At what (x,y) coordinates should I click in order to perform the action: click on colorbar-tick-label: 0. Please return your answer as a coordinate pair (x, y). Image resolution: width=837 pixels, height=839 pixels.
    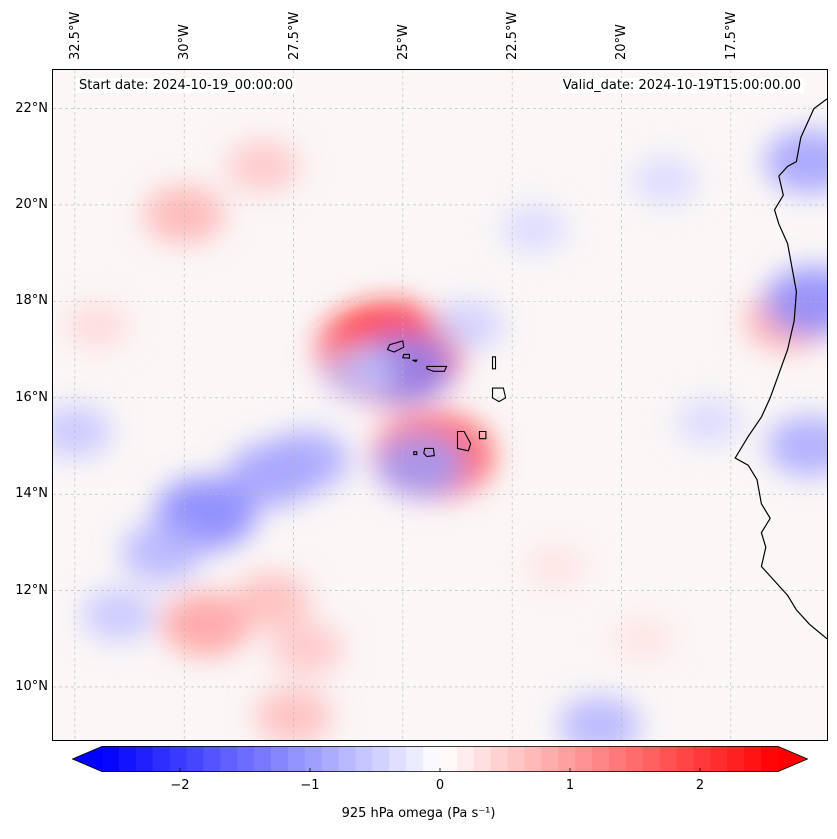
    Looking at the image, I should click on (440, 785).